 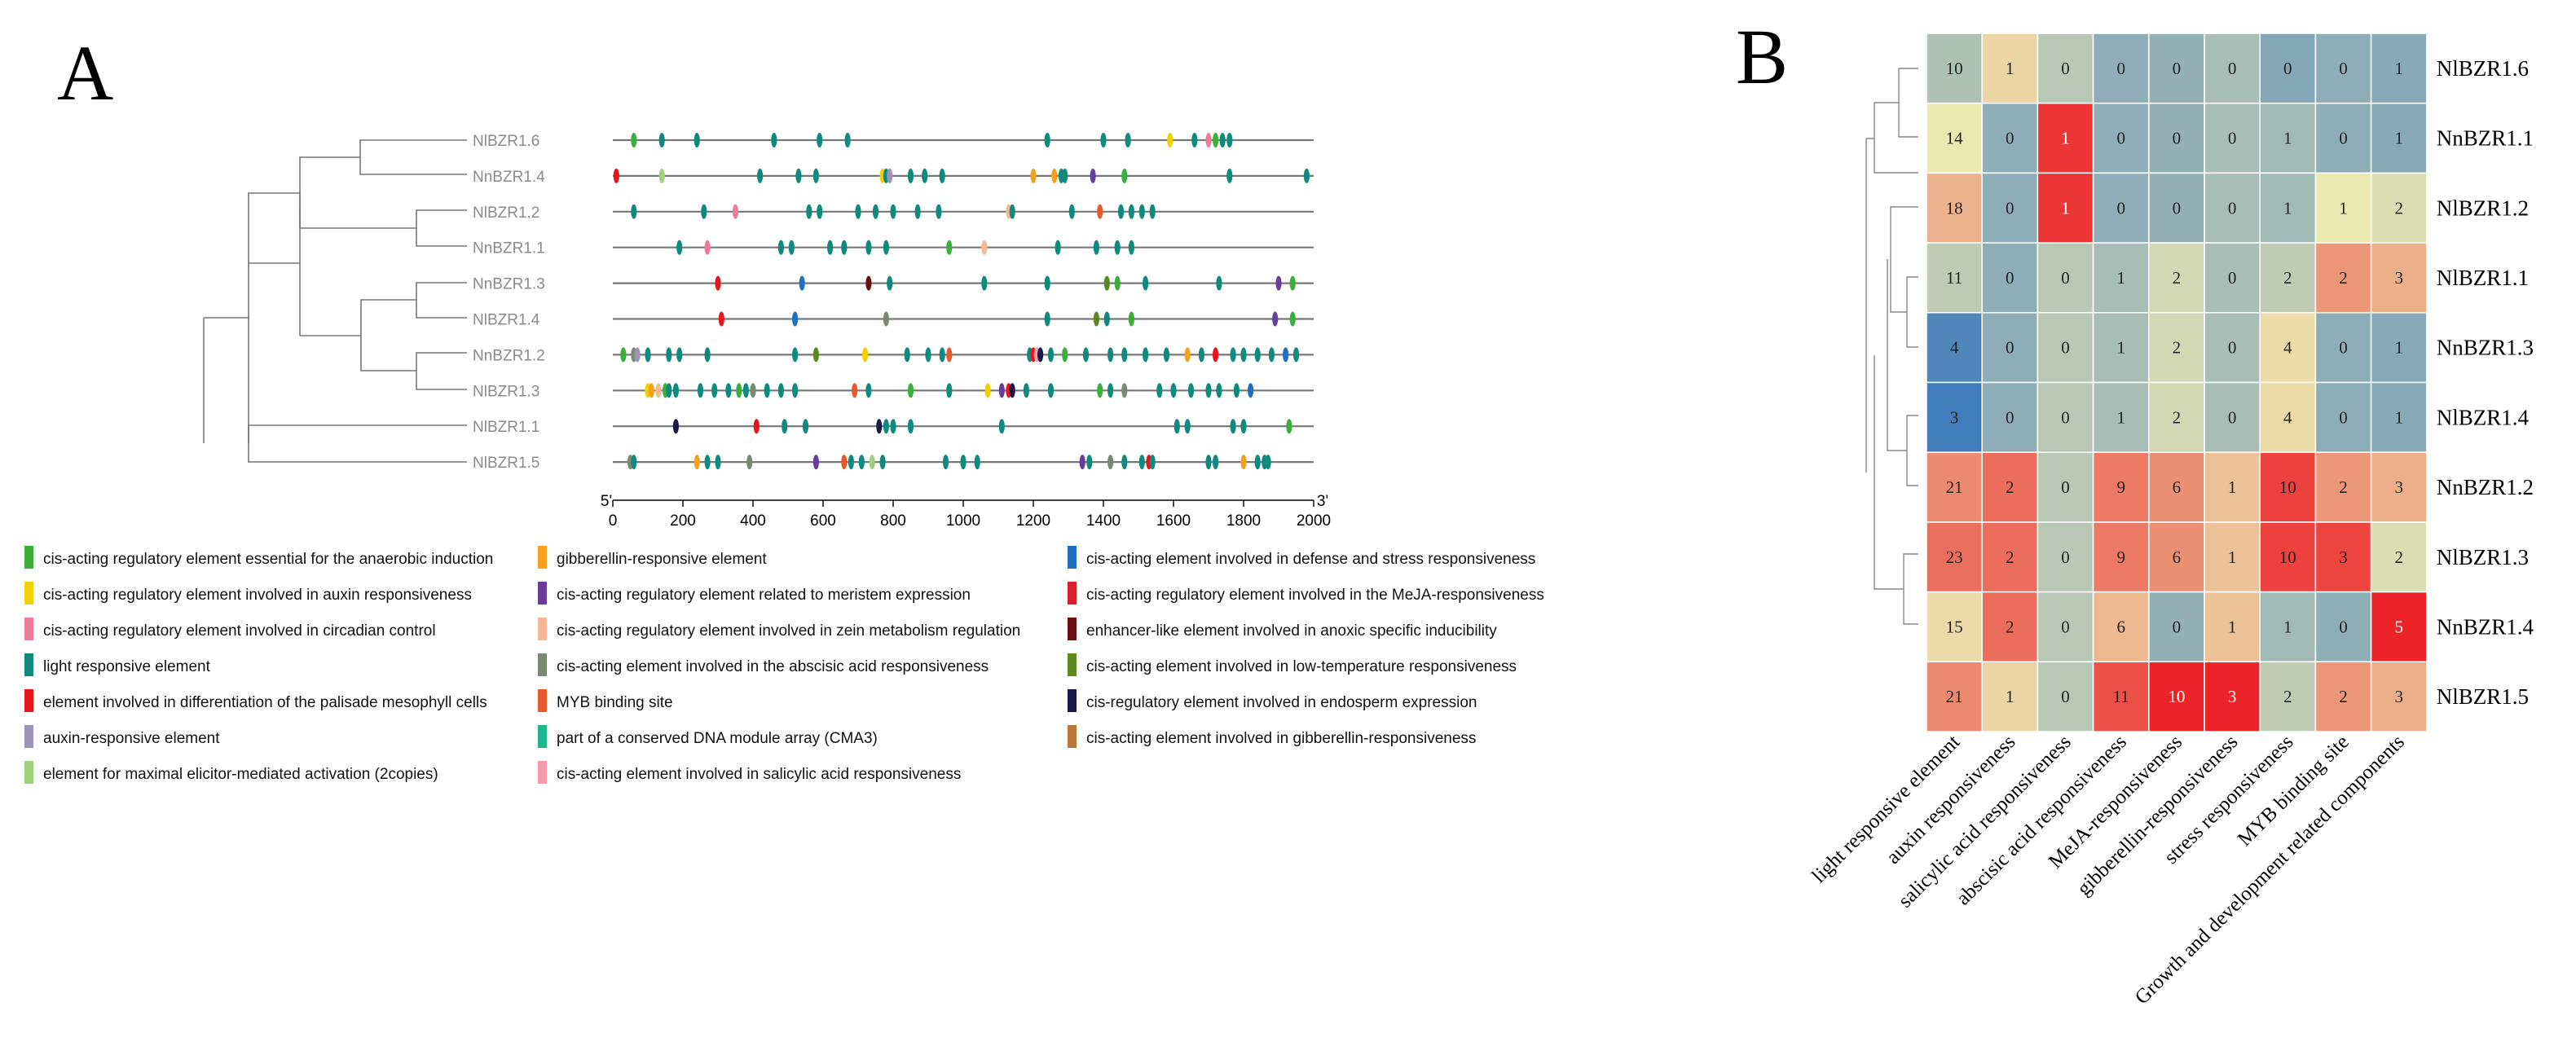 What do you see at coordinates (615, 702) in the screenshot?
I see `legend-label: MYB binding site` at bounding box center [615, 702].